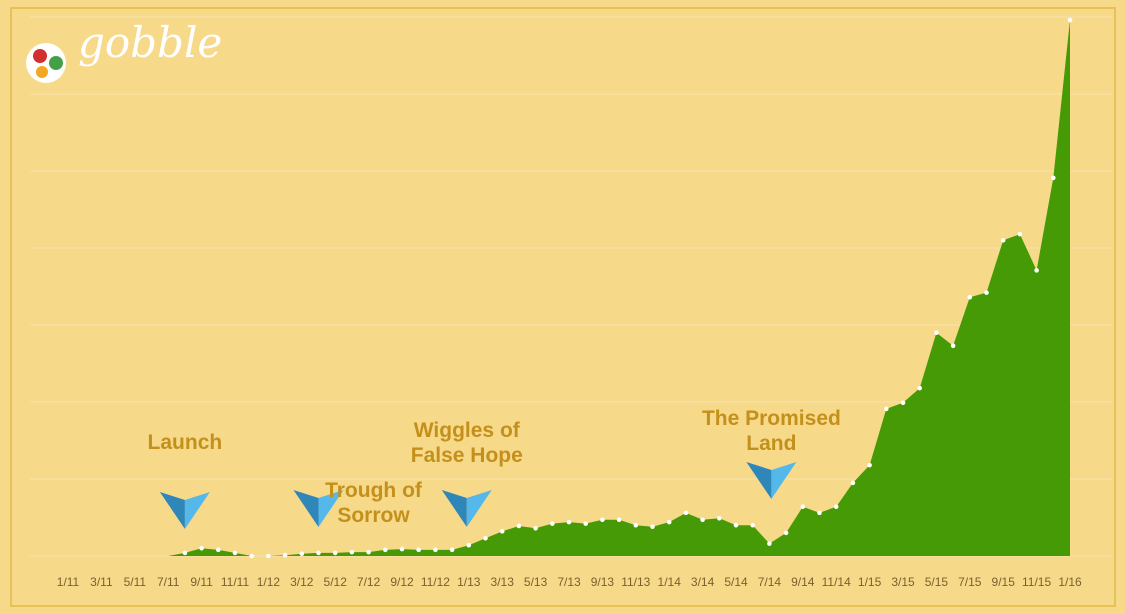  What do you see at coordinates (670, 582) in the screenshot?
I see `x-tick-label: 1/14` at bounding box center [670, 582].